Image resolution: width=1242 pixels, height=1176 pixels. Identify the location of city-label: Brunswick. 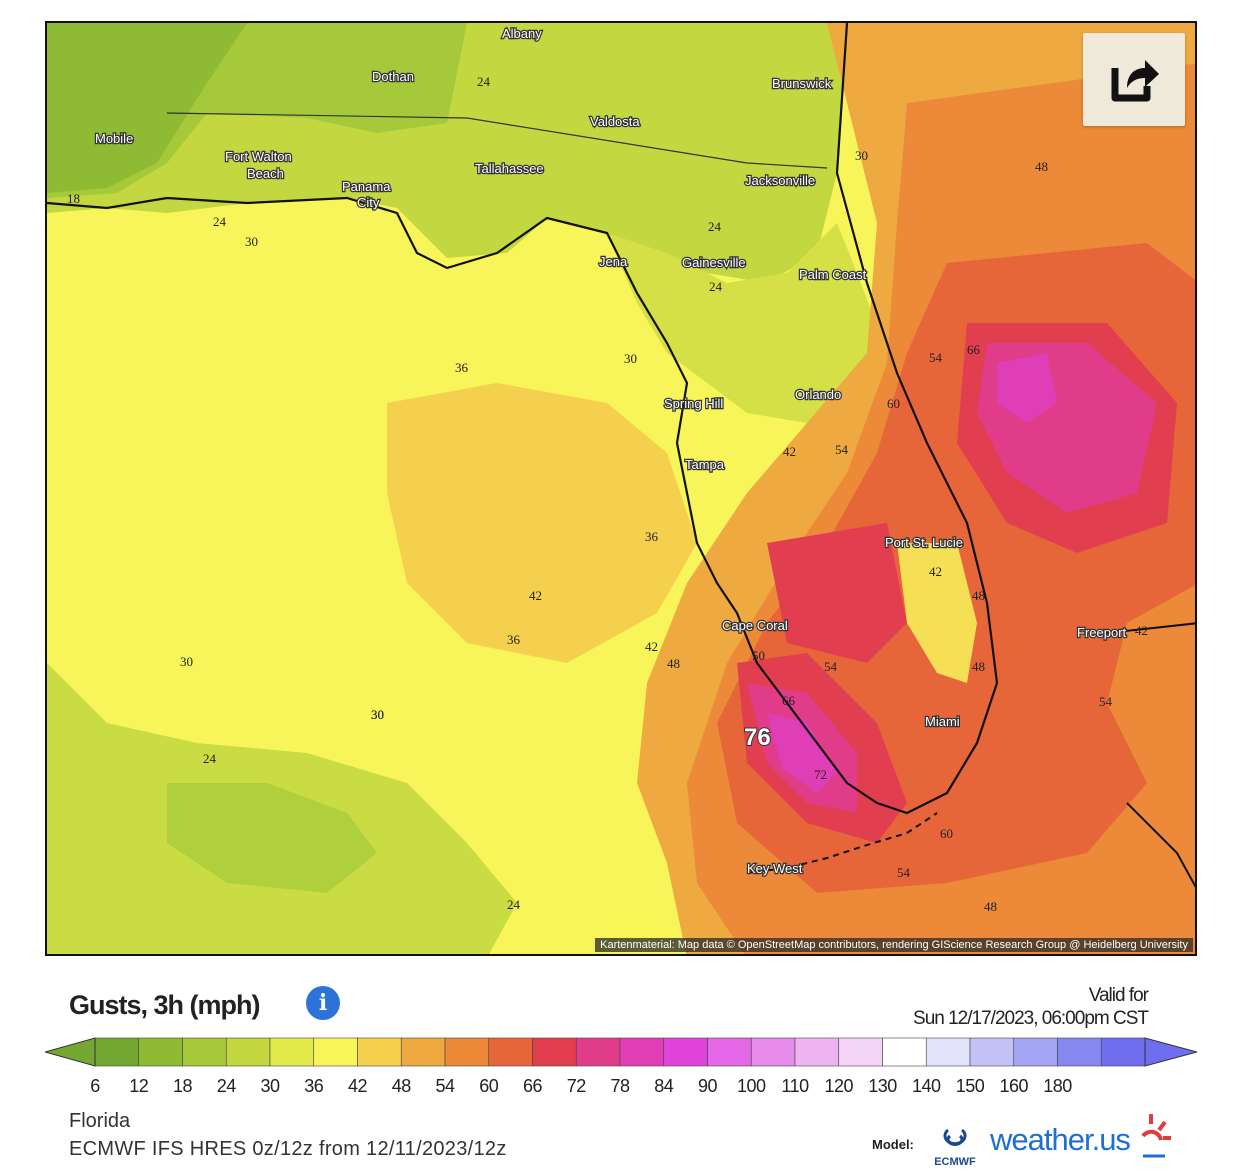
(802, 83).